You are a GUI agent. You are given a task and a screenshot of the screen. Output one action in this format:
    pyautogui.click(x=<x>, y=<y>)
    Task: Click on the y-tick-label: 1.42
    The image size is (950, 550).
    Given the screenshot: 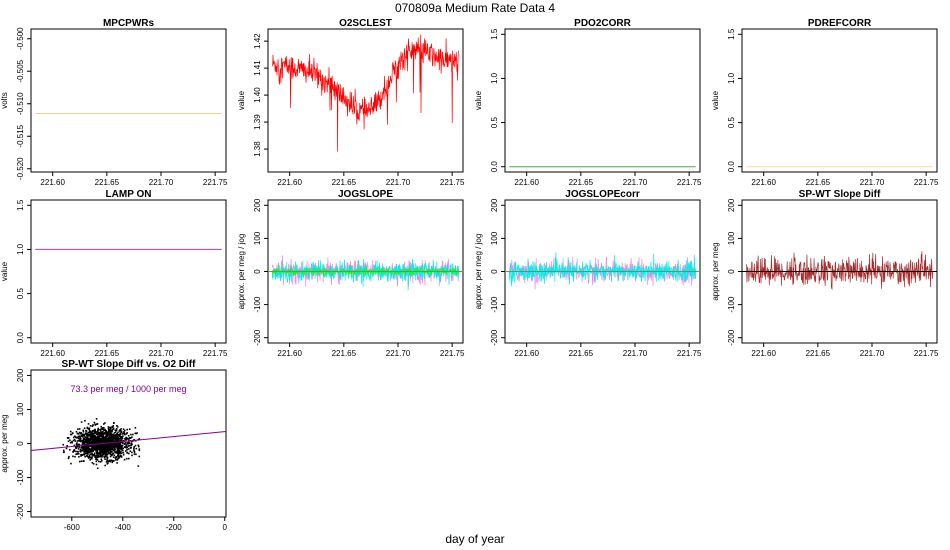 What is the action you would take?
    pyautogui.click(x=257, y=41)
    